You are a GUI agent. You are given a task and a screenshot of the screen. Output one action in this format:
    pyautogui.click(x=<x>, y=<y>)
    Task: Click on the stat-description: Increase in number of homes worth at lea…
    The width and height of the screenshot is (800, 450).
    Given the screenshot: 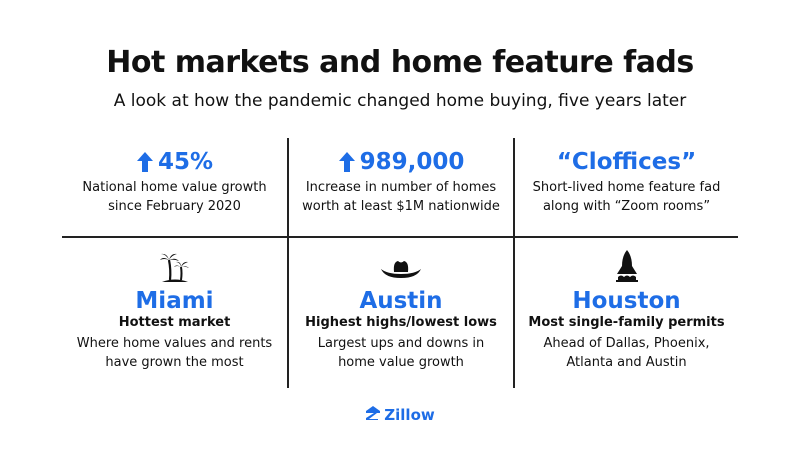 What is the action you would take?
    pyautogui.click(x=401, y=197)
    